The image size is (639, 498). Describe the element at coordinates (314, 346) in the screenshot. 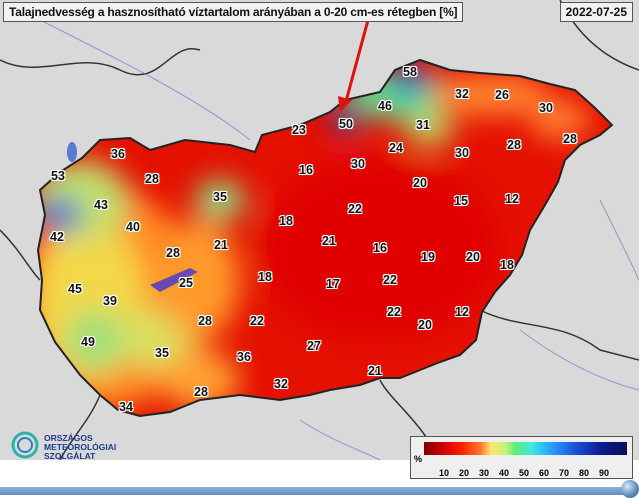

I see `value-label: 27` at that location.